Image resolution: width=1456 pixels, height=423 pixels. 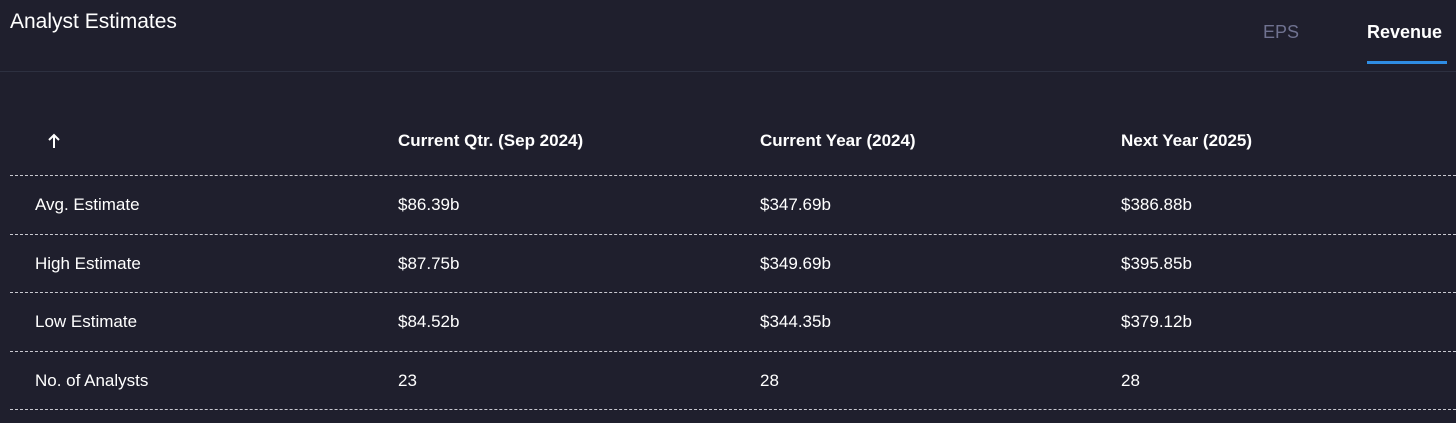 What do you see at coordinates (87, 204) in the screenshot?
I see `row-label: Avg. Estimate` at bounding box center [87, 204].